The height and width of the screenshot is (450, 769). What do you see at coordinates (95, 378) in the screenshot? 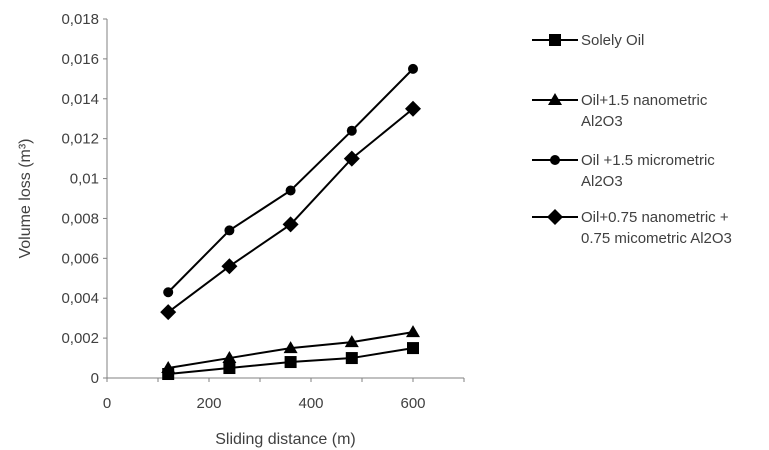
I see `y-tick-label: 0` at bounding box center [95, 378].